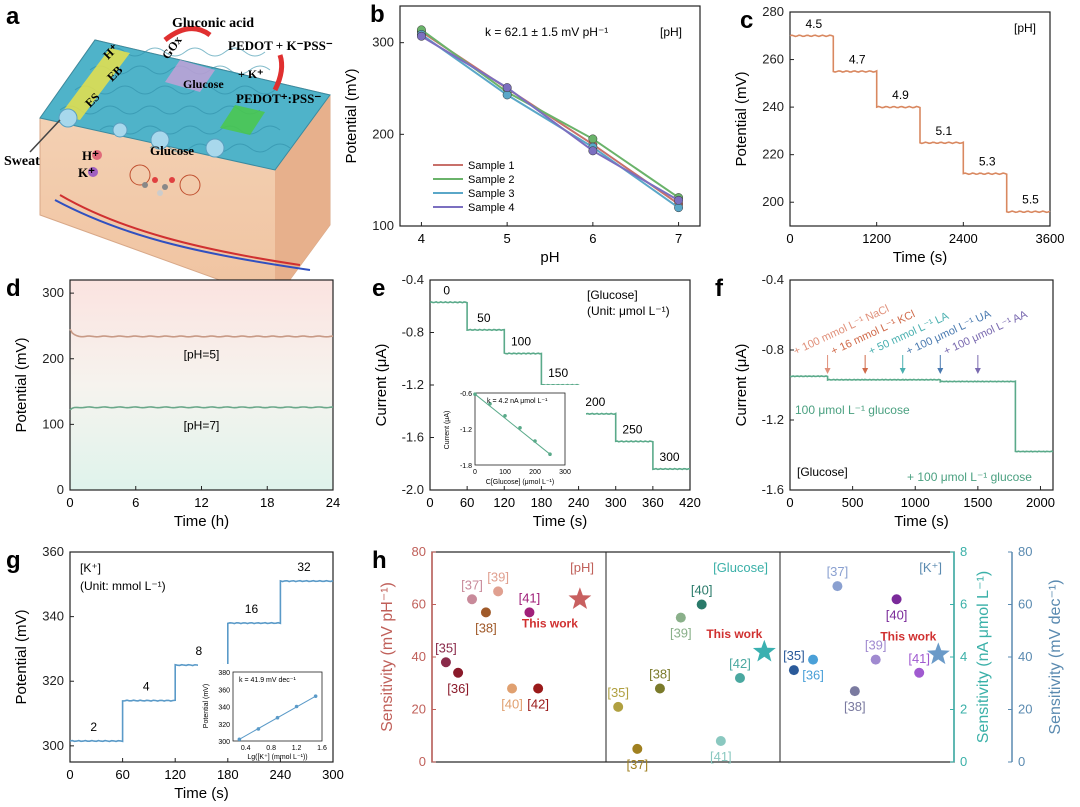  I want to click on panel-letter-e: e, so click(378, 288).